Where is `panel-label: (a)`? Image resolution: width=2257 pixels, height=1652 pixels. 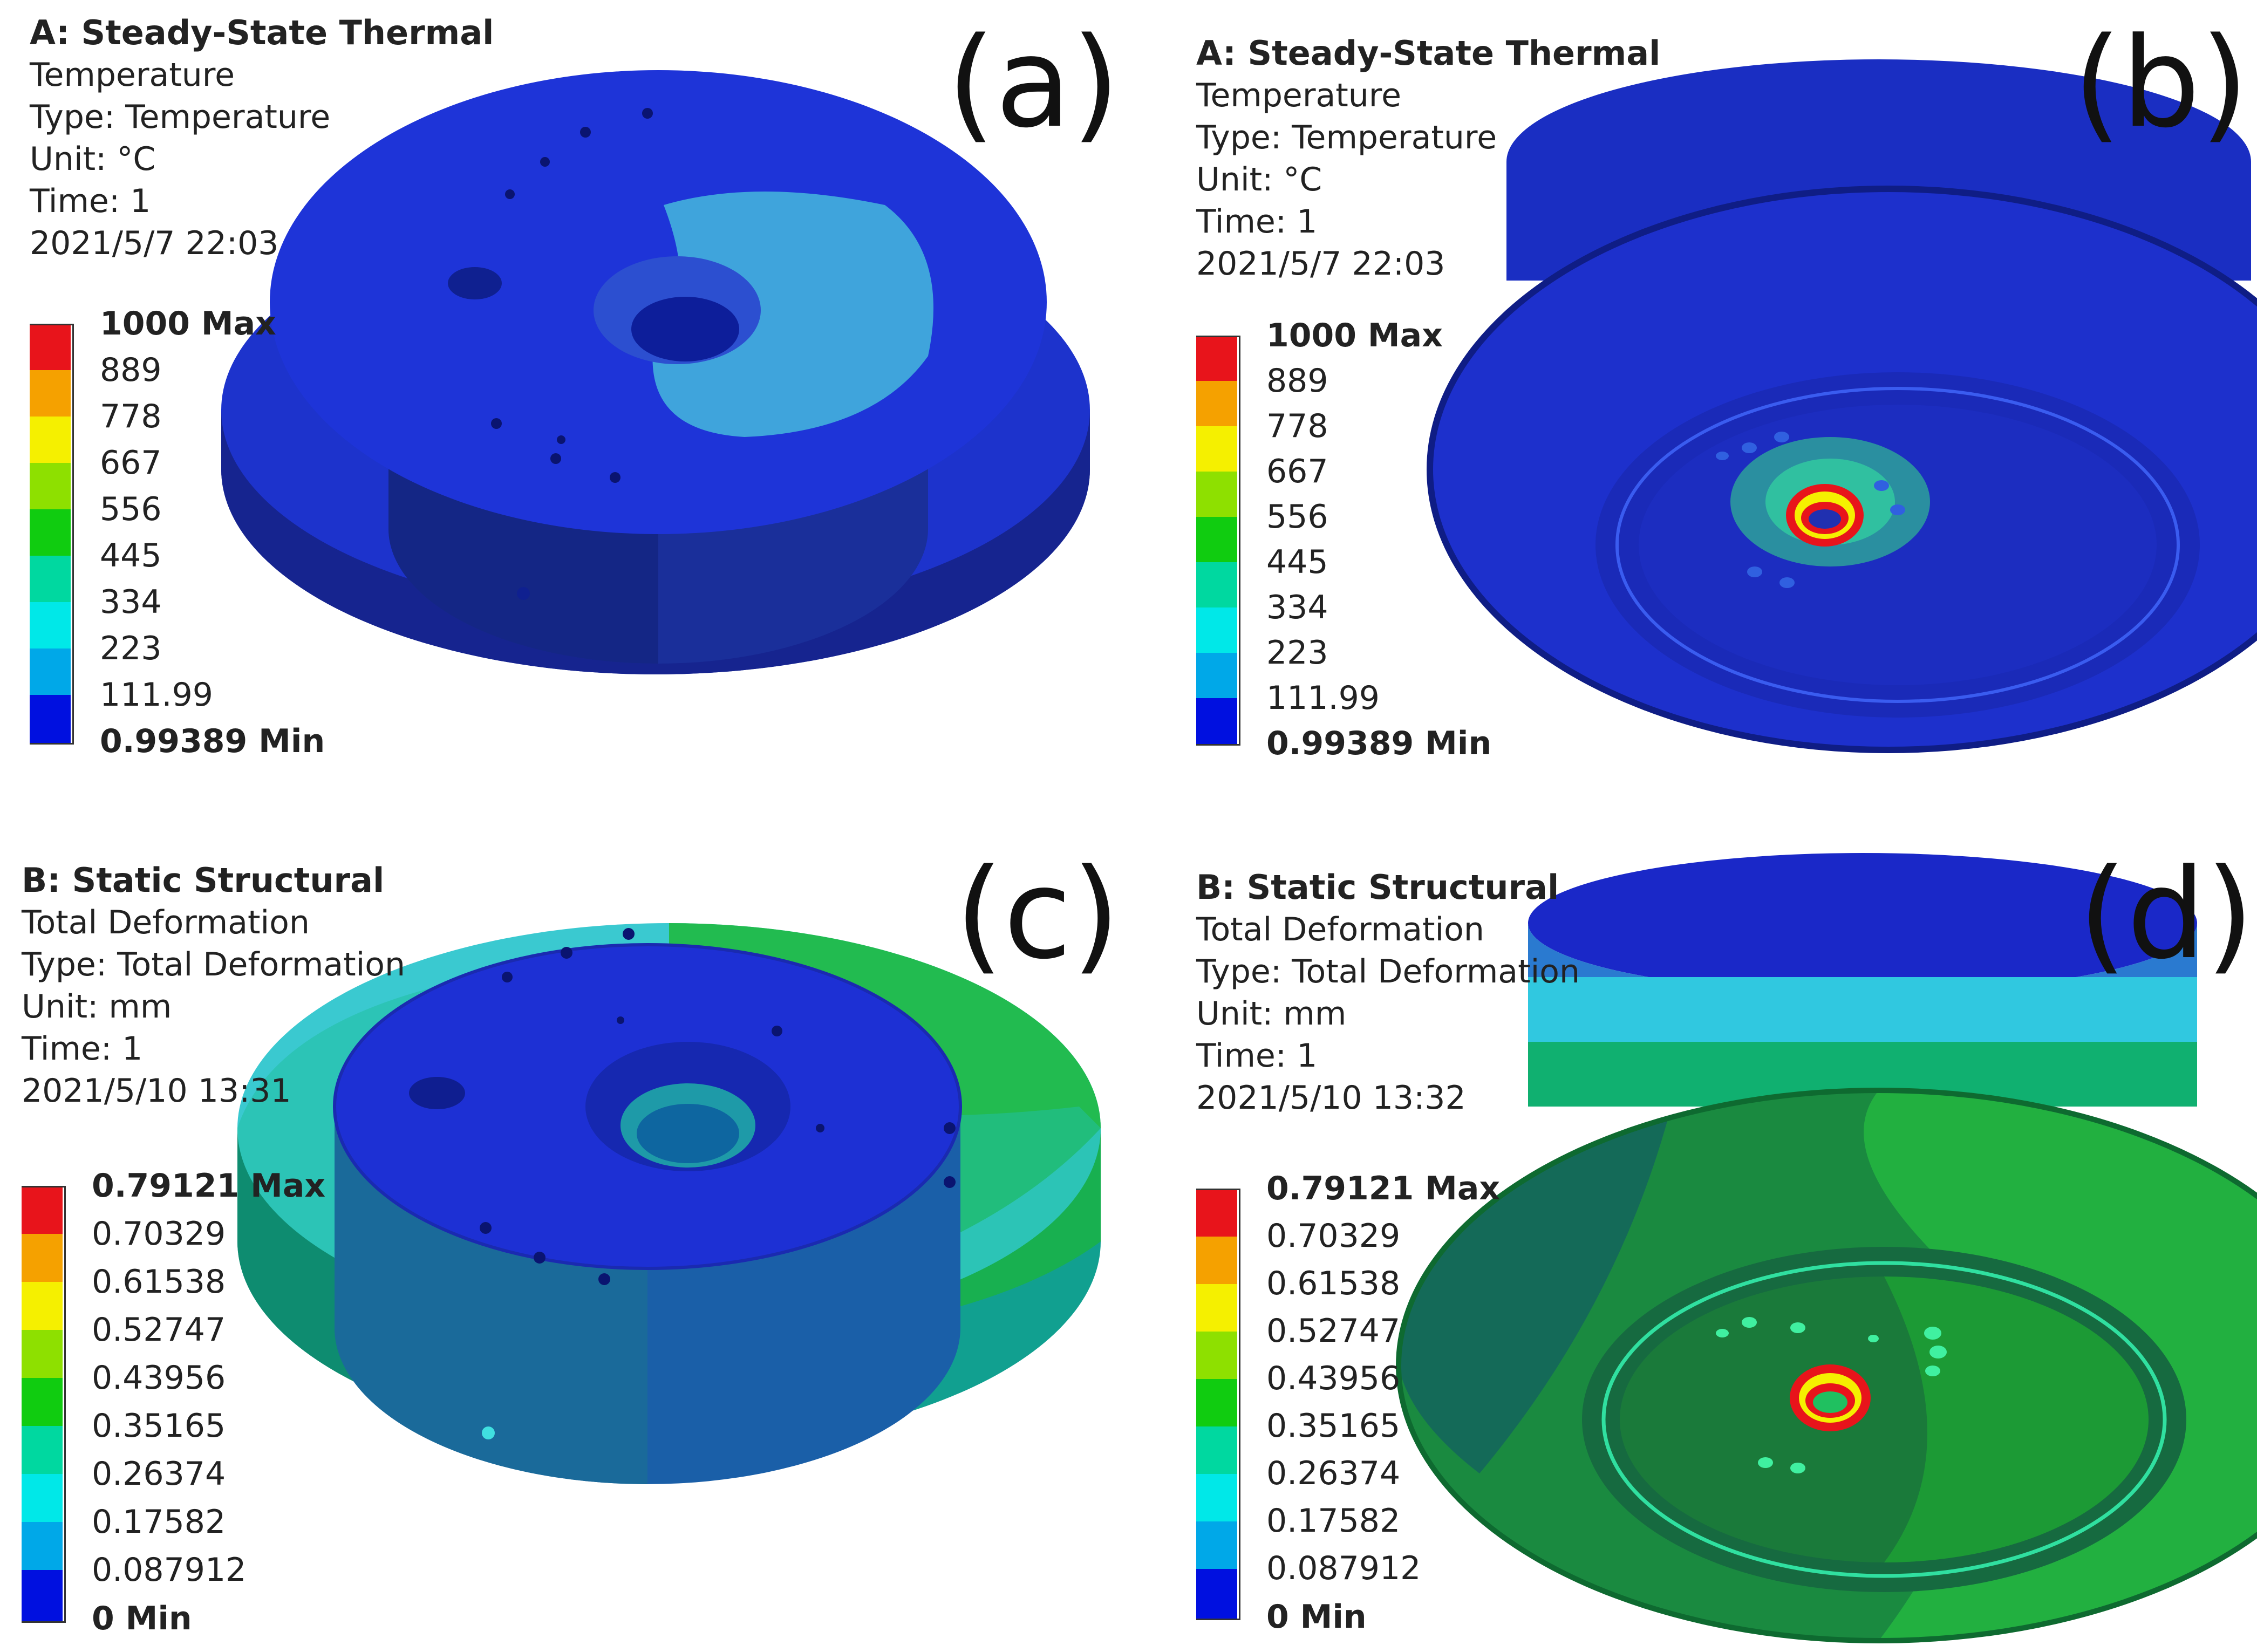
panel-label: (a) is located at coordinates (1033, 83).